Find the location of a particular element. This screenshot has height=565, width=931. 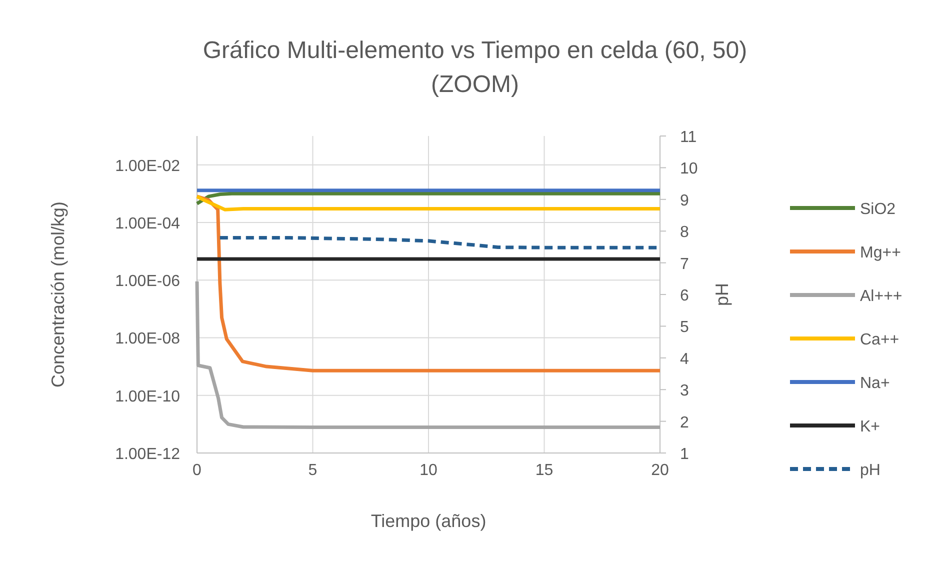

legend-label: Al+++ is located at coordinates (881, 296).